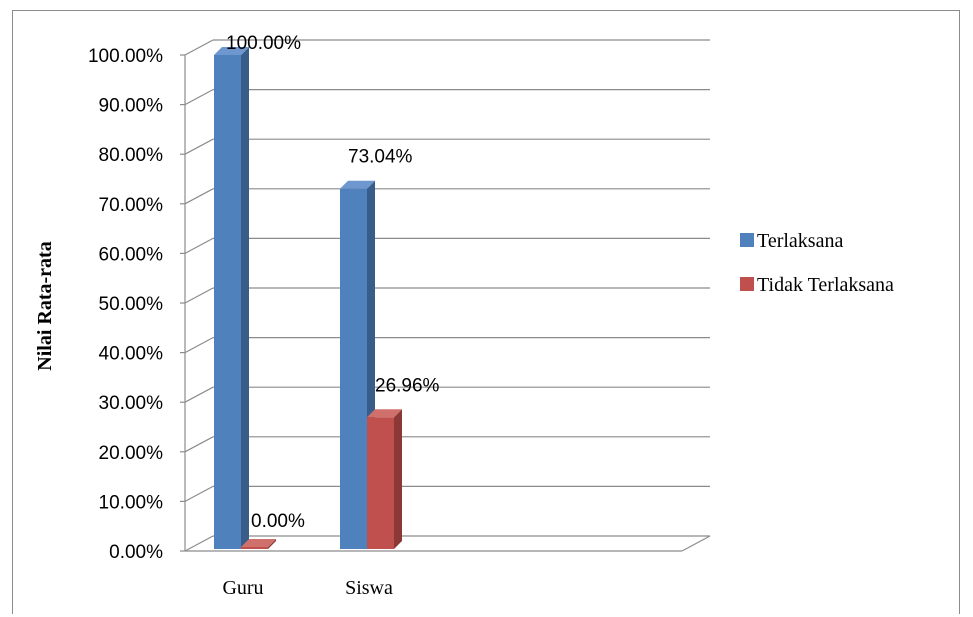 Image resolution: width=973 pixels, height=617 pixels. I want to click on y-tick-label: 0.00%, so click(136, 552).